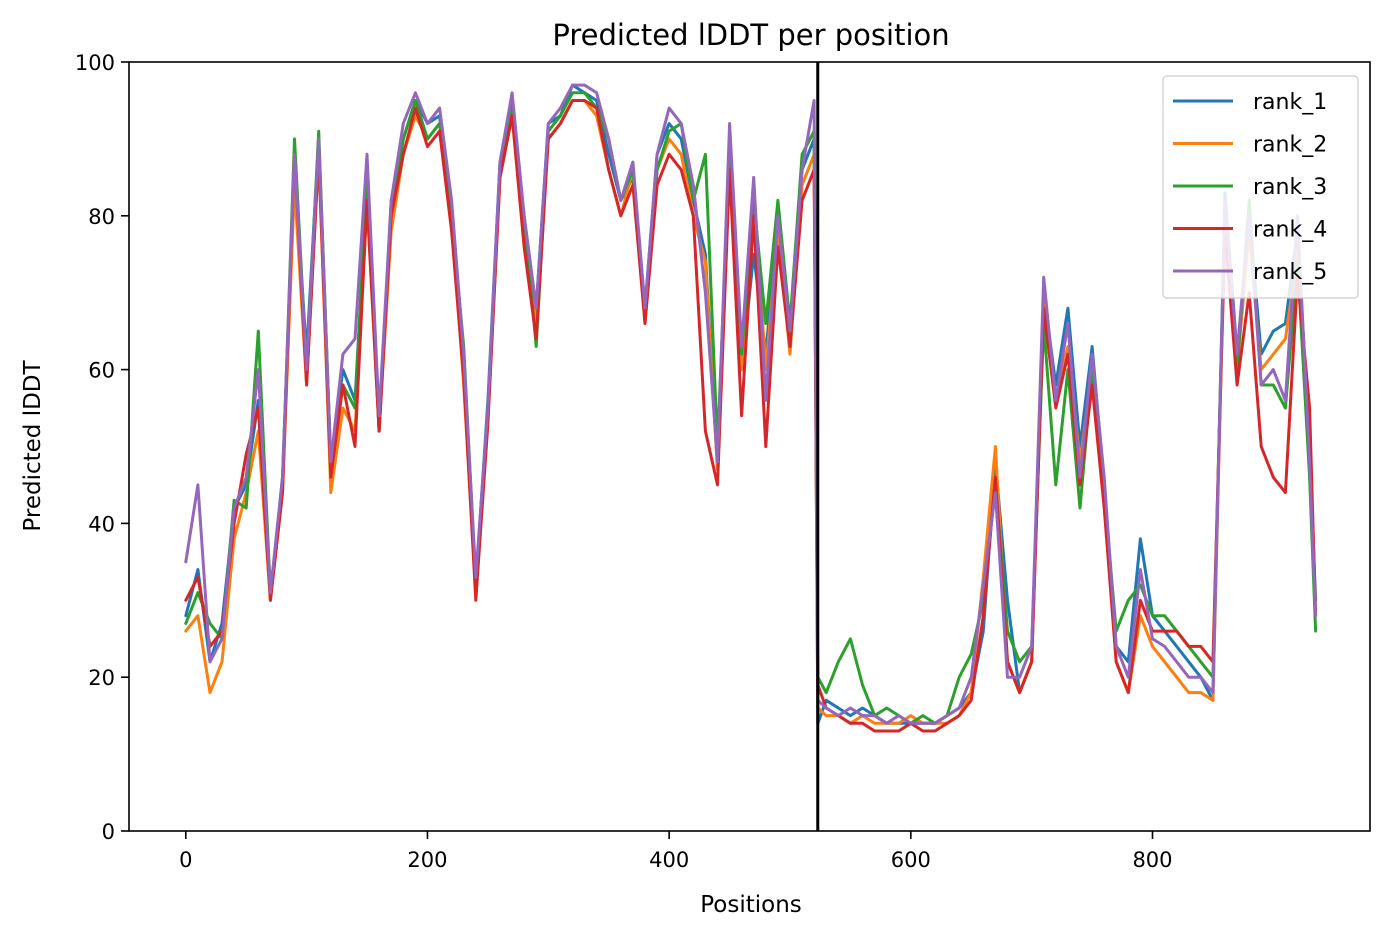 The width and height of the screenshot is (1391, 939). Describe the element at coordinates (101, 371) in the screenshot. I see `y-tick-label: 60` at that location.